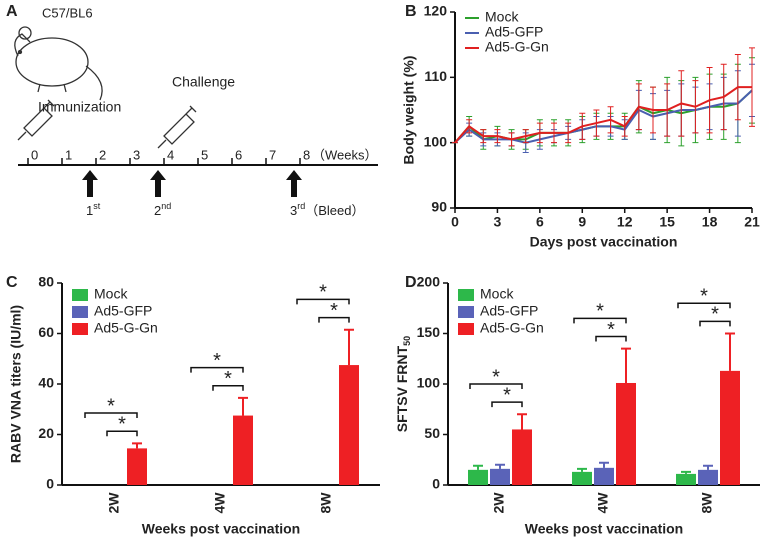 The width and height of the screenshot is (767, 542). What do you see at coordinates (293, 210) in the screenshot?
I see `dose-number: 3` at bounding box center [293, 210].